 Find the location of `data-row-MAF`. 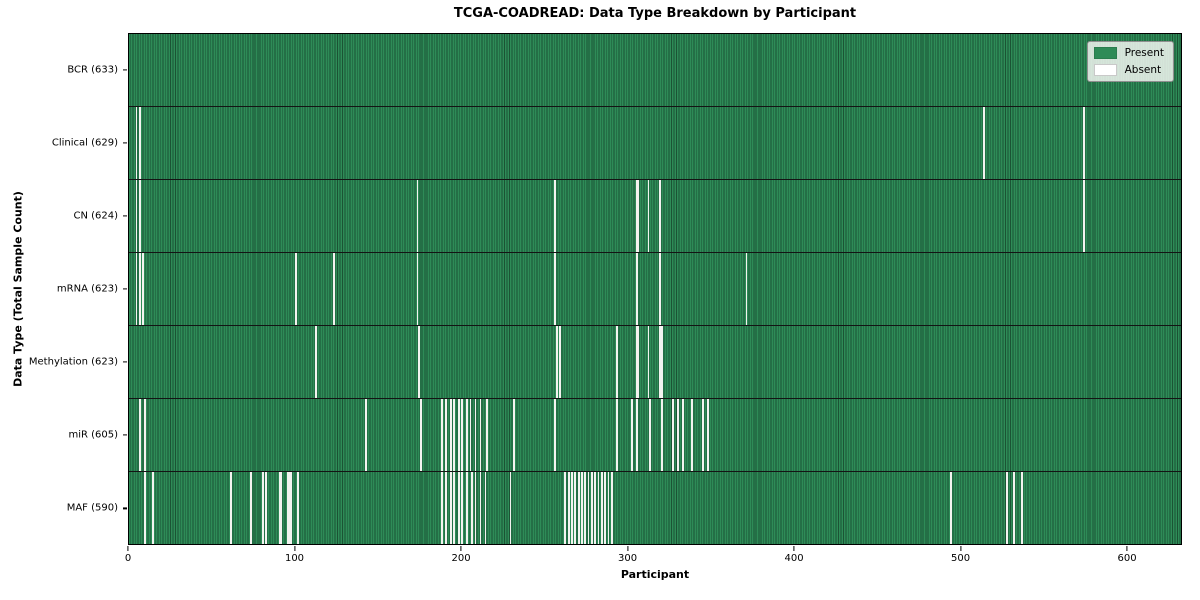

data-row-MAF is located at coordinates (655, 507).